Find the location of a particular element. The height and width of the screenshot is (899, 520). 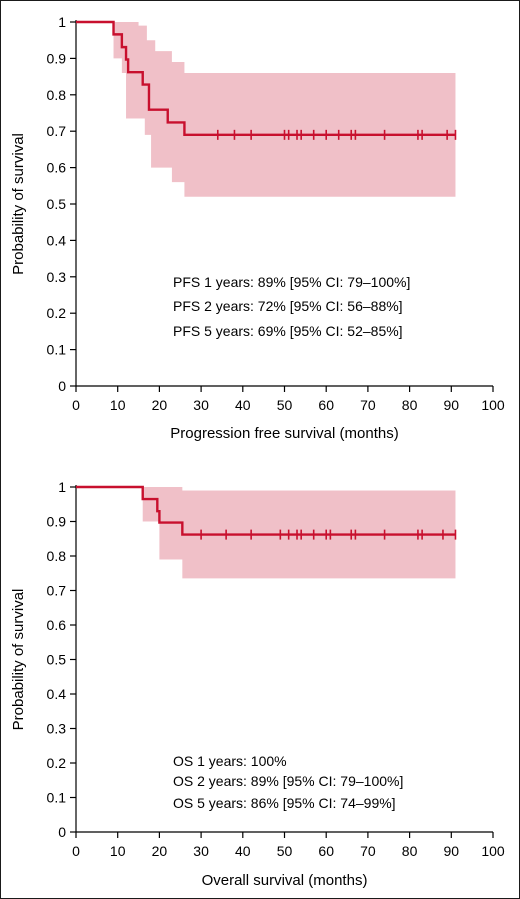

os-annotation-3: OS 5 years: 86% [95% CI: 74–99%] is located at coordinates (284, 803).